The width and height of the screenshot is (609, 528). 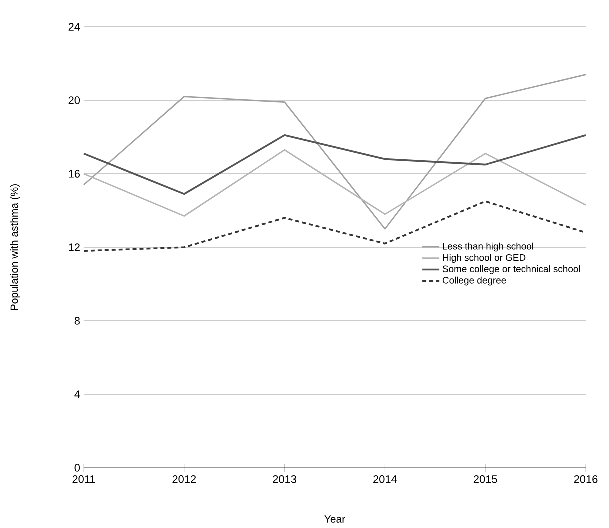 What do you see at coordinates (74, 174) in the screenshot?
I see `y-tick-label: 16` at bounding box center [74, 174].